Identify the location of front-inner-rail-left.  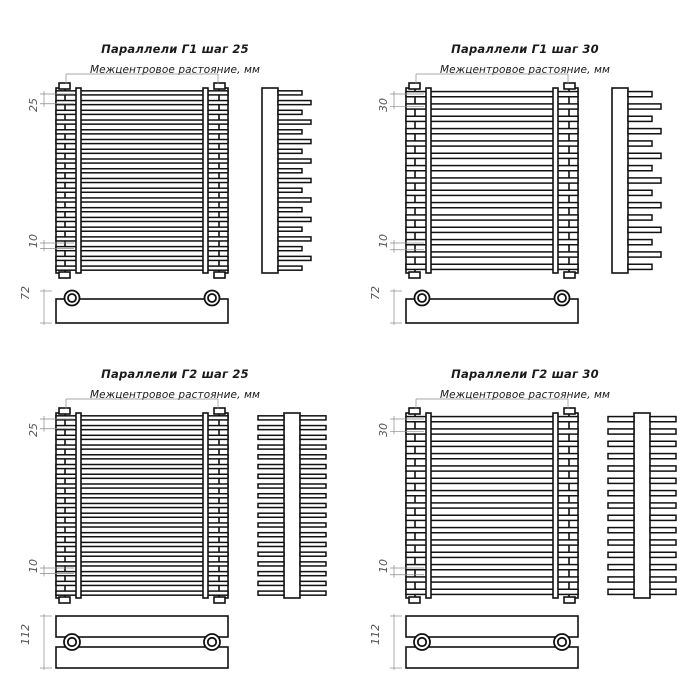
(428, 180).